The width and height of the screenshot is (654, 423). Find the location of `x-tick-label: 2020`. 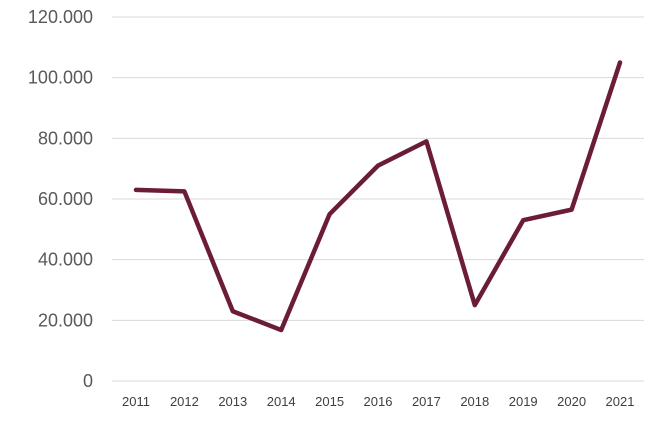

x-tick-label: 2020 is located at coordinates (571, 401).